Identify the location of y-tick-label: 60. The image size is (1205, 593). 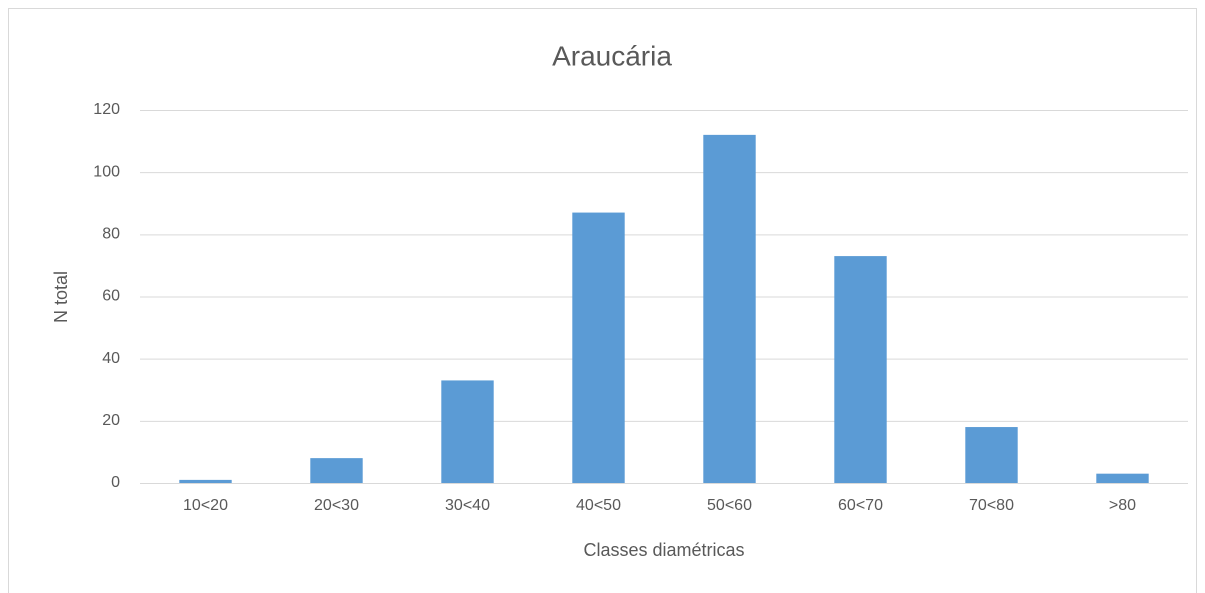
(111, 296).